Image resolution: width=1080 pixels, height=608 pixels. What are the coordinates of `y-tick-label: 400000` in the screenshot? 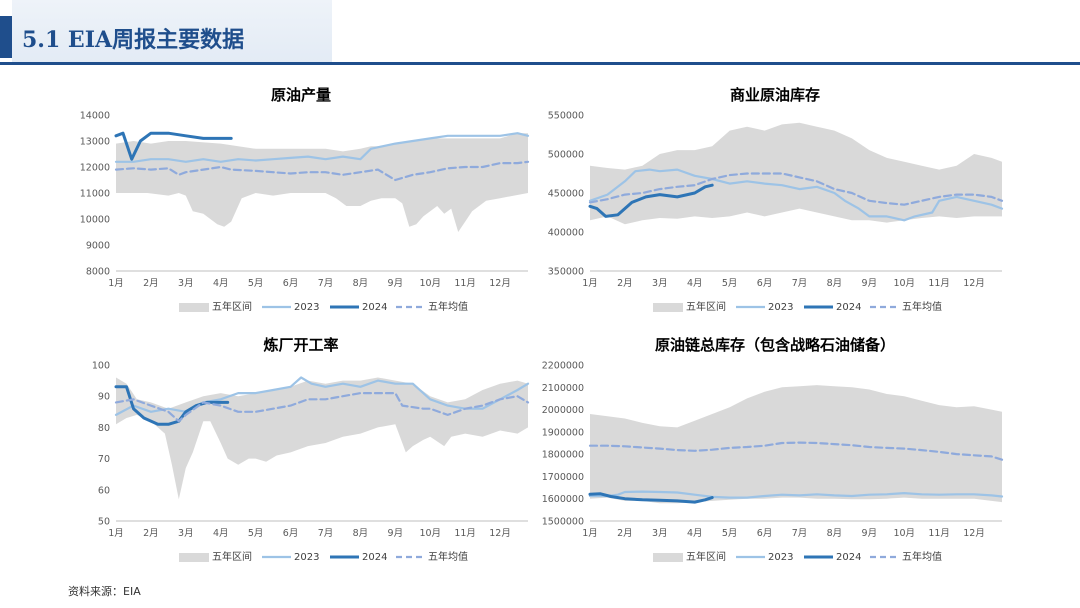 It's located at (566, 233).